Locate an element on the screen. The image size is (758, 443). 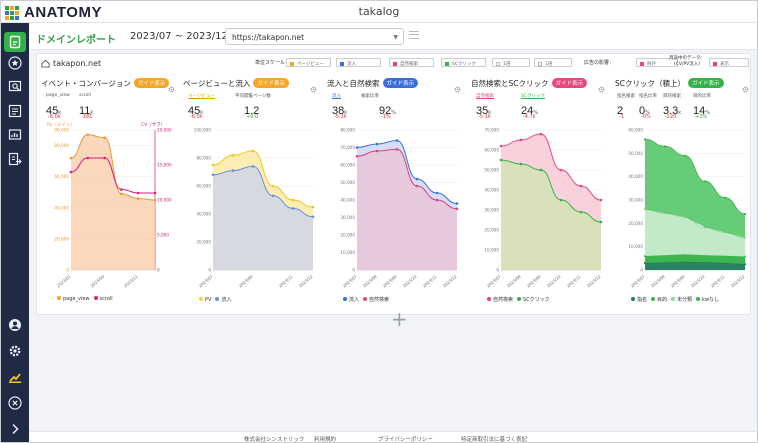
sidebar-speedup-icon is located at coordinates (15, 377).